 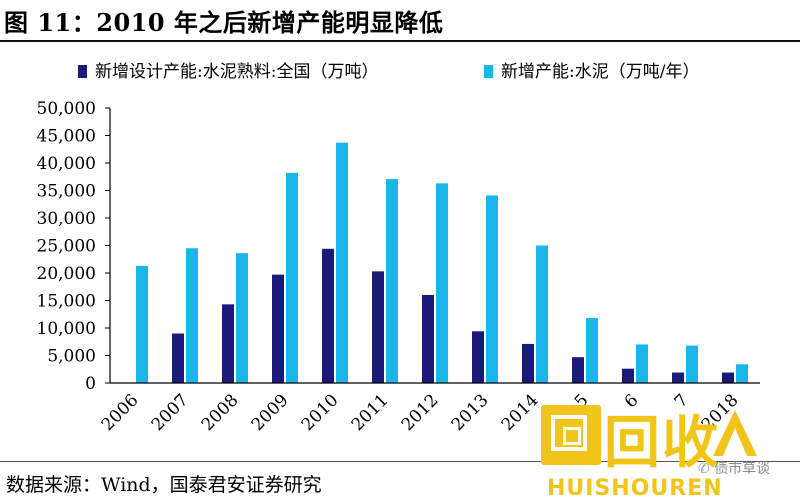 What do you see at coordinates (370, 412) in the screenshot?
I see `x-tick-label: 2011` at bounding box center [370, 412].